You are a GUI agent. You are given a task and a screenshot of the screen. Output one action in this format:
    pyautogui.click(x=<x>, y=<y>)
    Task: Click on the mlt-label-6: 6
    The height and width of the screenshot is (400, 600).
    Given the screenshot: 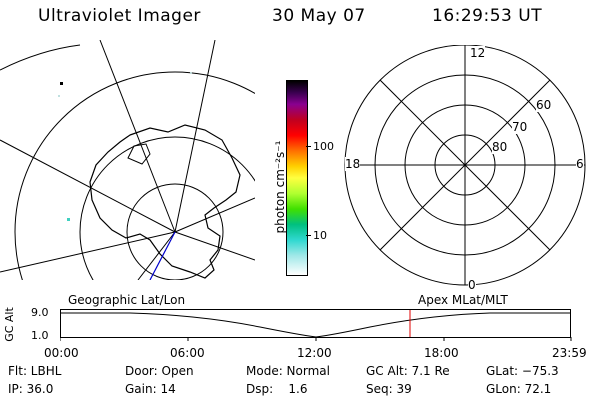 What is the action you would take?
    pyautogui.click(x=580, y=164)
    